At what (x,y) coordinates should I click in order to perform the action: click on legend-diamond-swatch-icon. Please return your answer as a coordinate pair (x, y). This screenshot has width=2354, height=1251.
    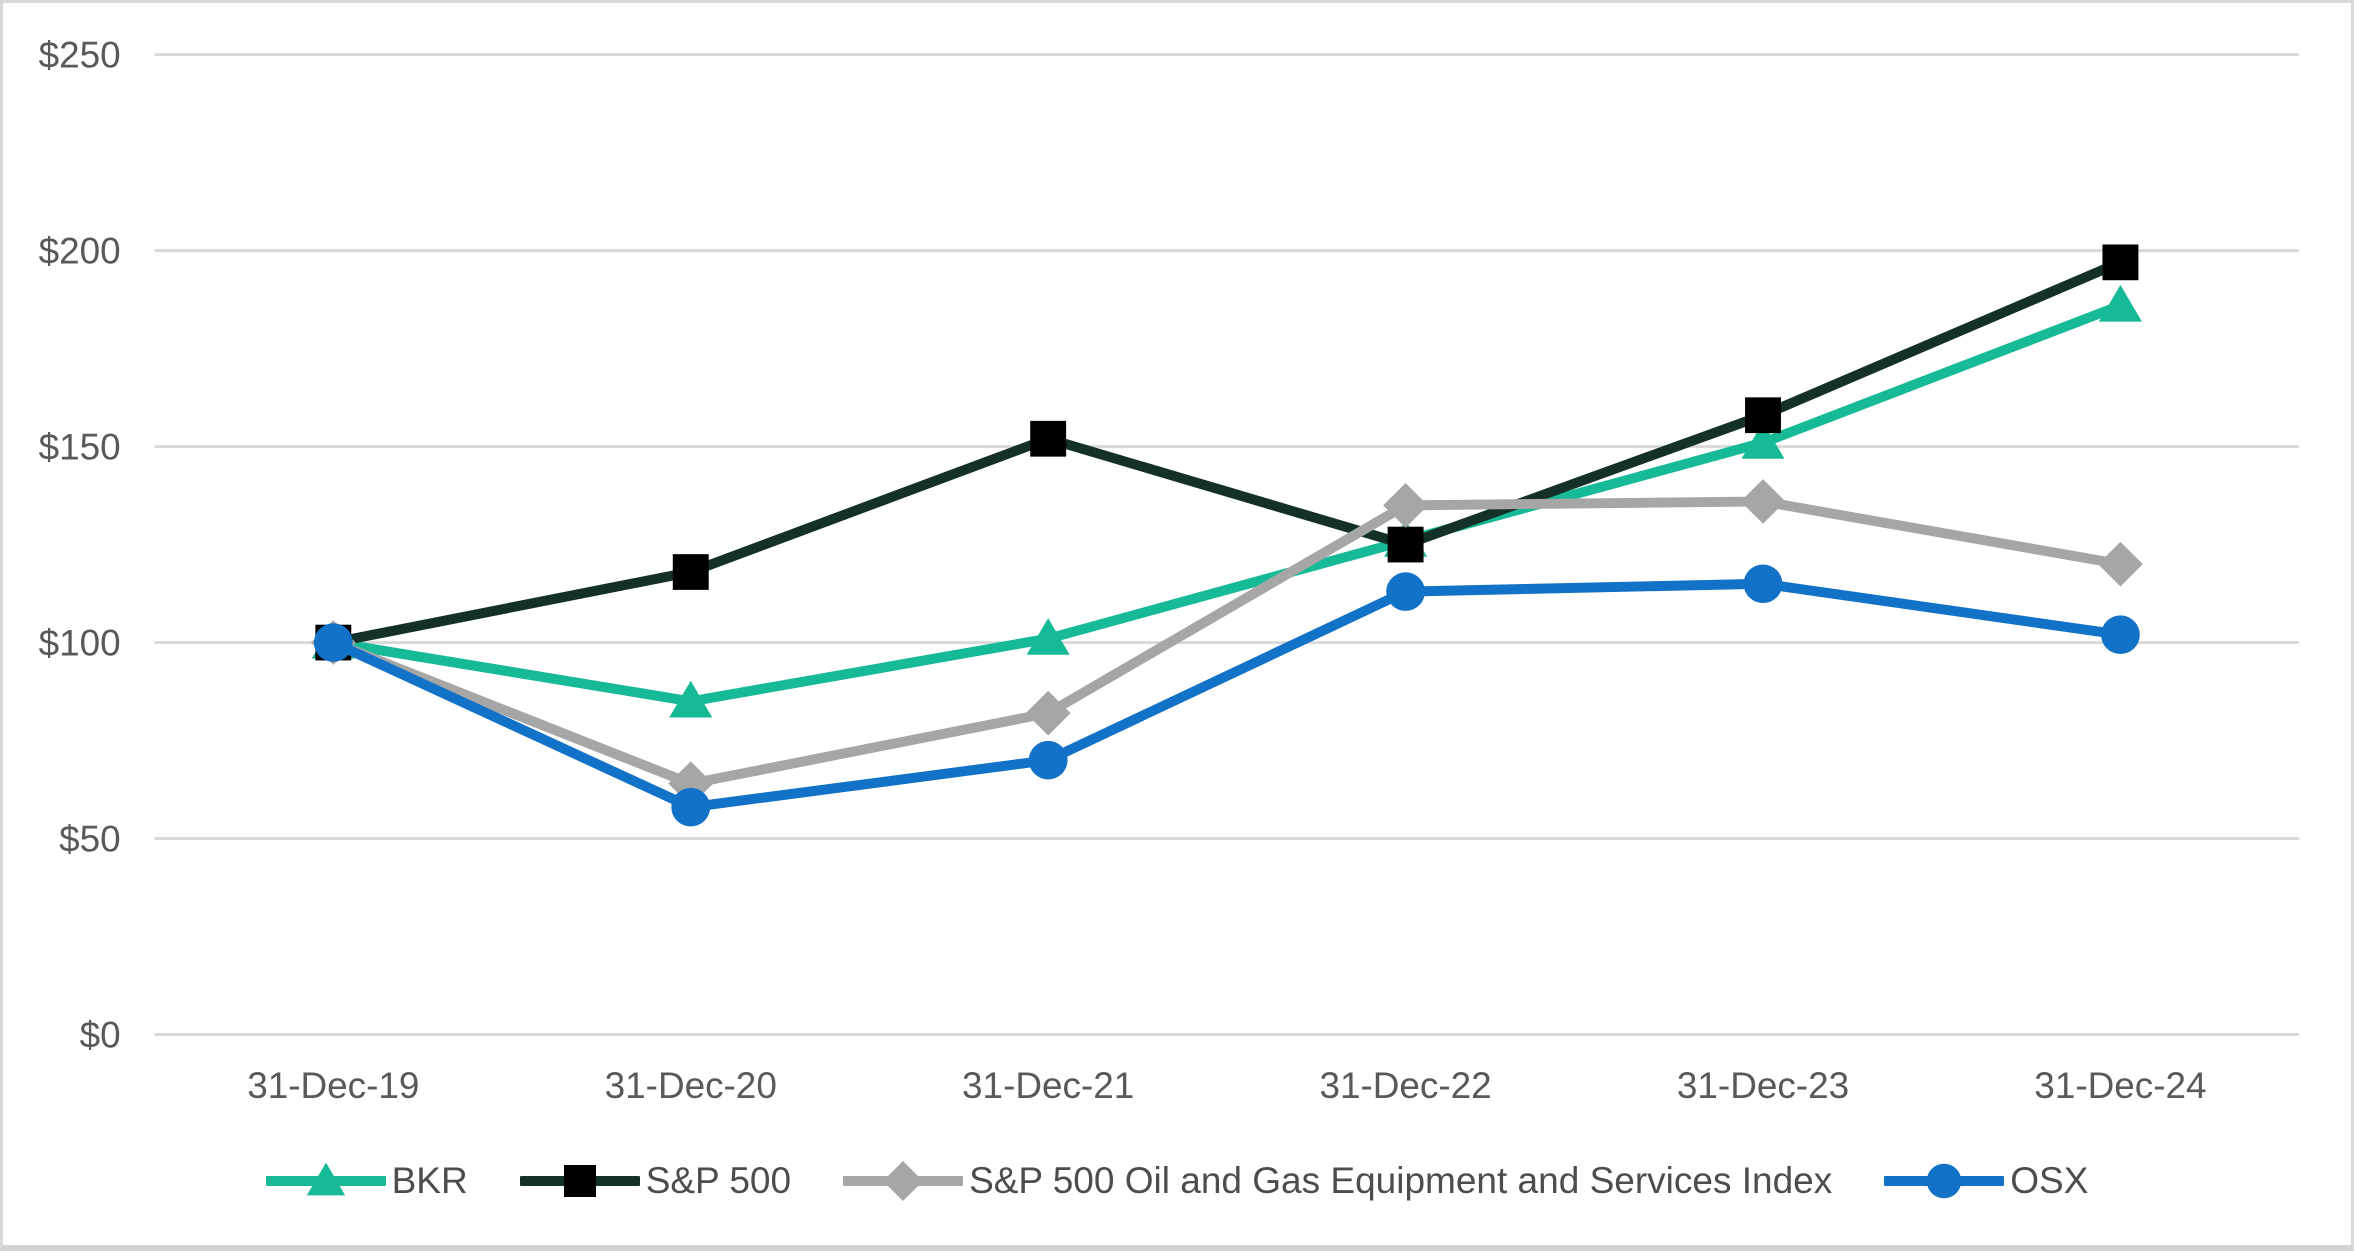
    Looking at the image, I should click on (903, 1181).